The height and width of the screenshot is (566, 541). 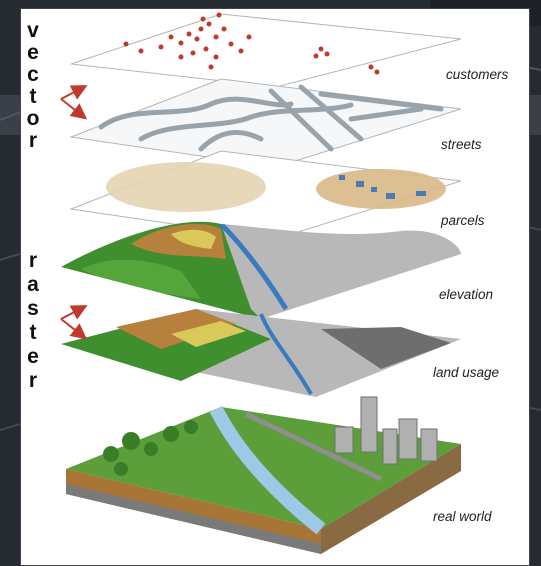 What do you see at coordinates (466, 372) in the screenshot?
I see `layer-label-land-usage: land usage` at bounding box center [466, 372].